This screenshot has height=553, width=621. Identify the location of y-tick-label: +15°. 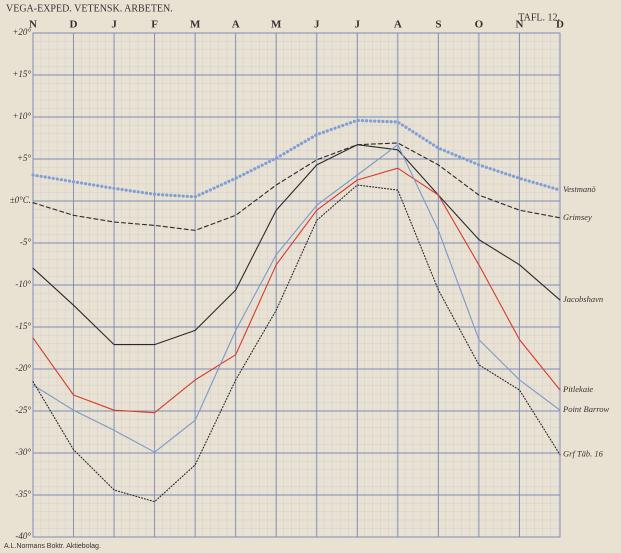
(21, 74).